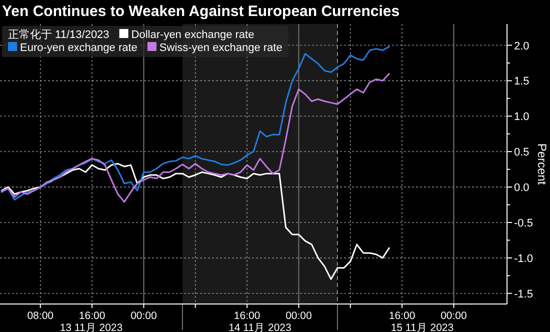 The width and height of the screenshot is (550, 332). I want to click on y-tick-label: 0.5, so click(522, 152).